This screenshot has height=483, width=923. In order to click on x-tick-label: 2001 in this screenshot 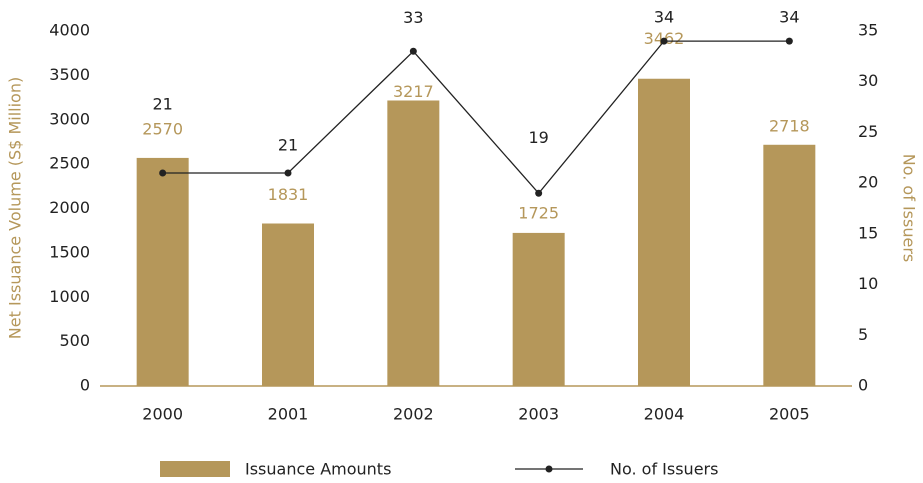, I will do `click(288, 414)`.